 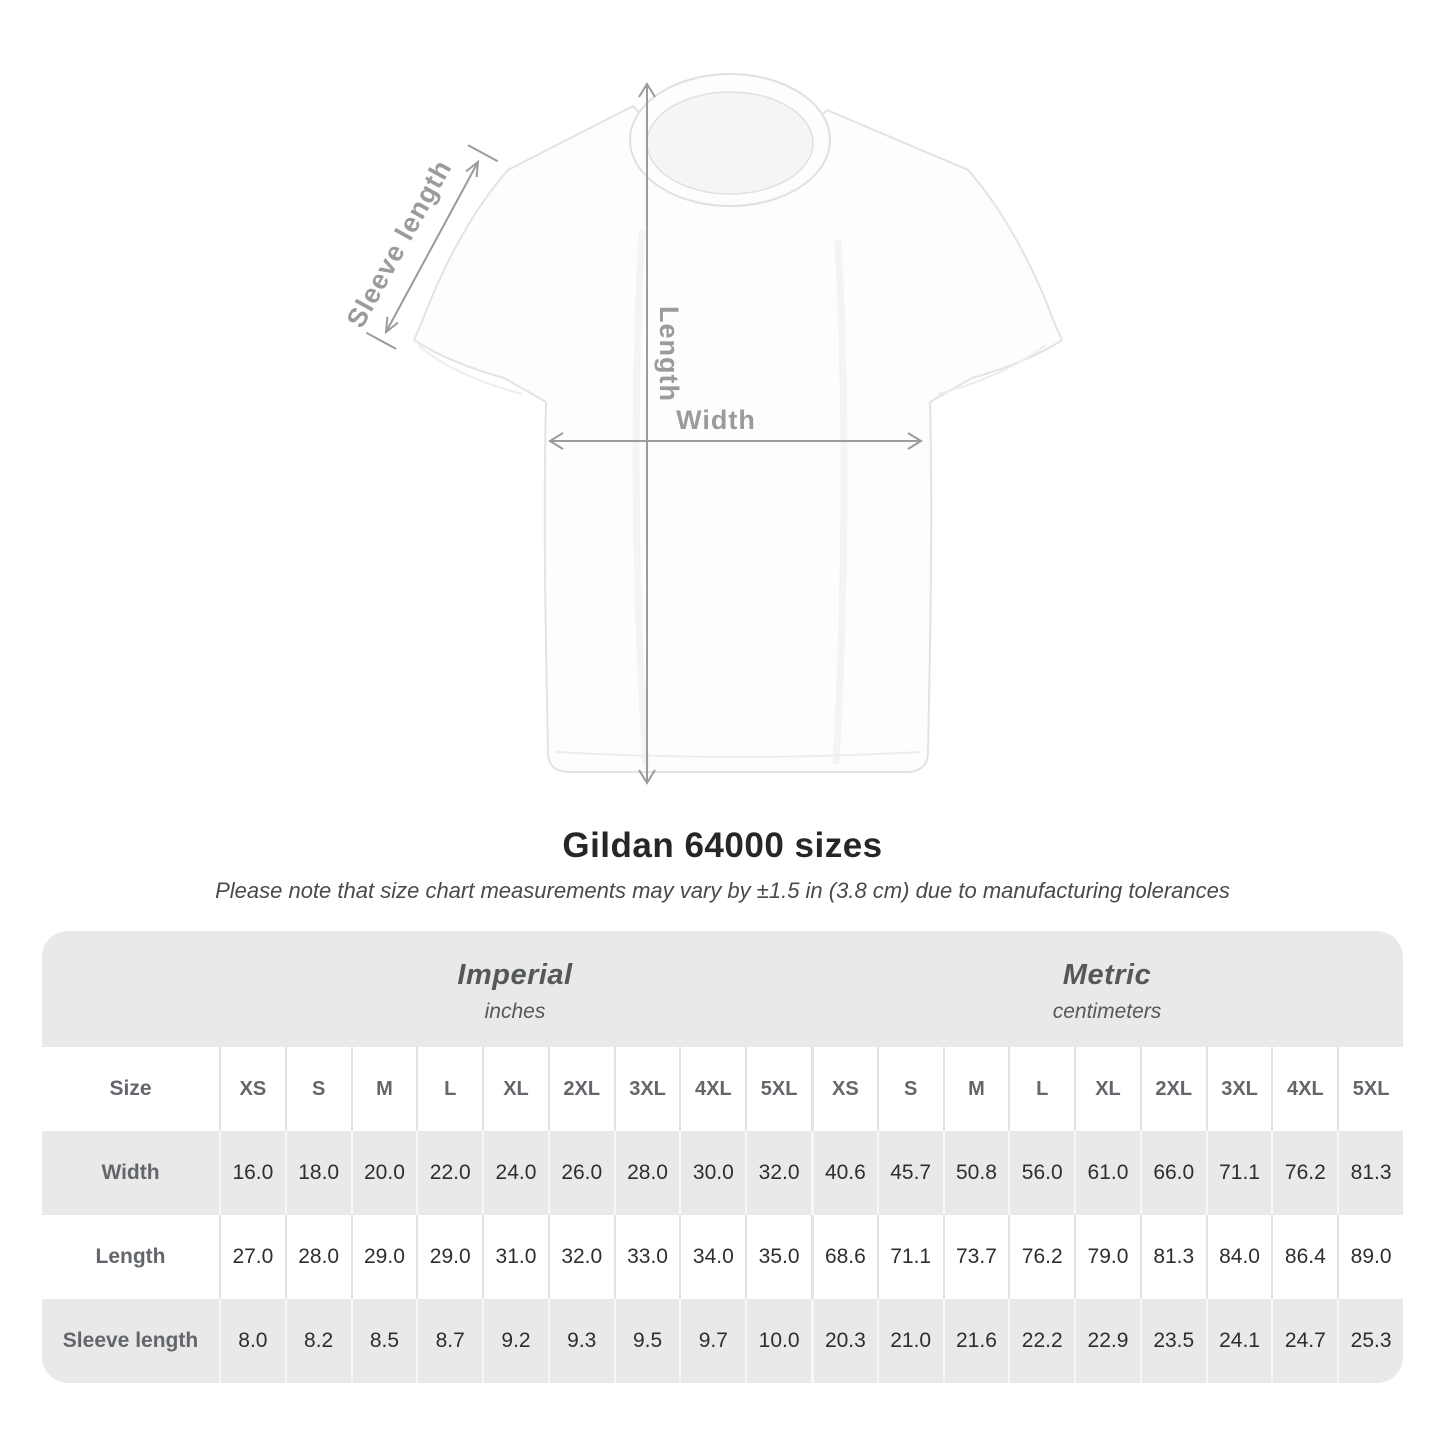 What do you see at coordinates (383, 1341) in the screenshot?
I see `table-cell: 8.5` at bounding box center [383, 1341].